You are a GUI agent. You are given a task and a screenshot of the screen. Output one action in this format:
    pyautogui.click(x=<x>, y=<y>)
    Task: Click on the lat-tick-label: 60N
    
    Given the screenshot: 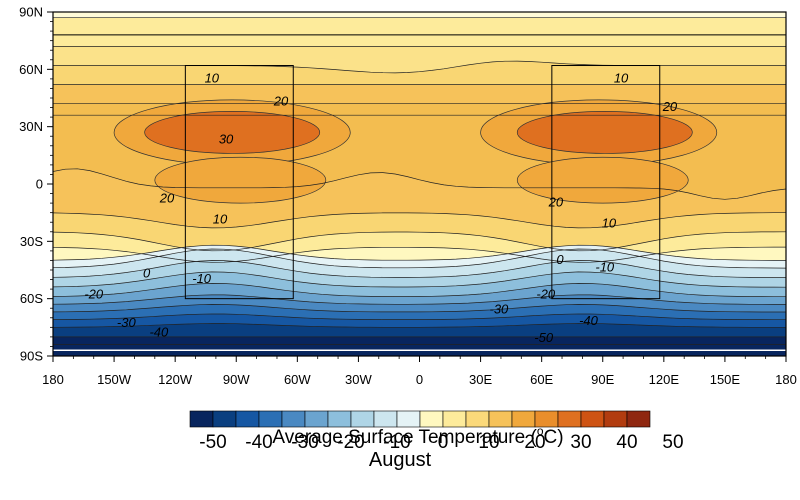 What is the action you would take?
    pyautogui.click(x=31, y=69)
    